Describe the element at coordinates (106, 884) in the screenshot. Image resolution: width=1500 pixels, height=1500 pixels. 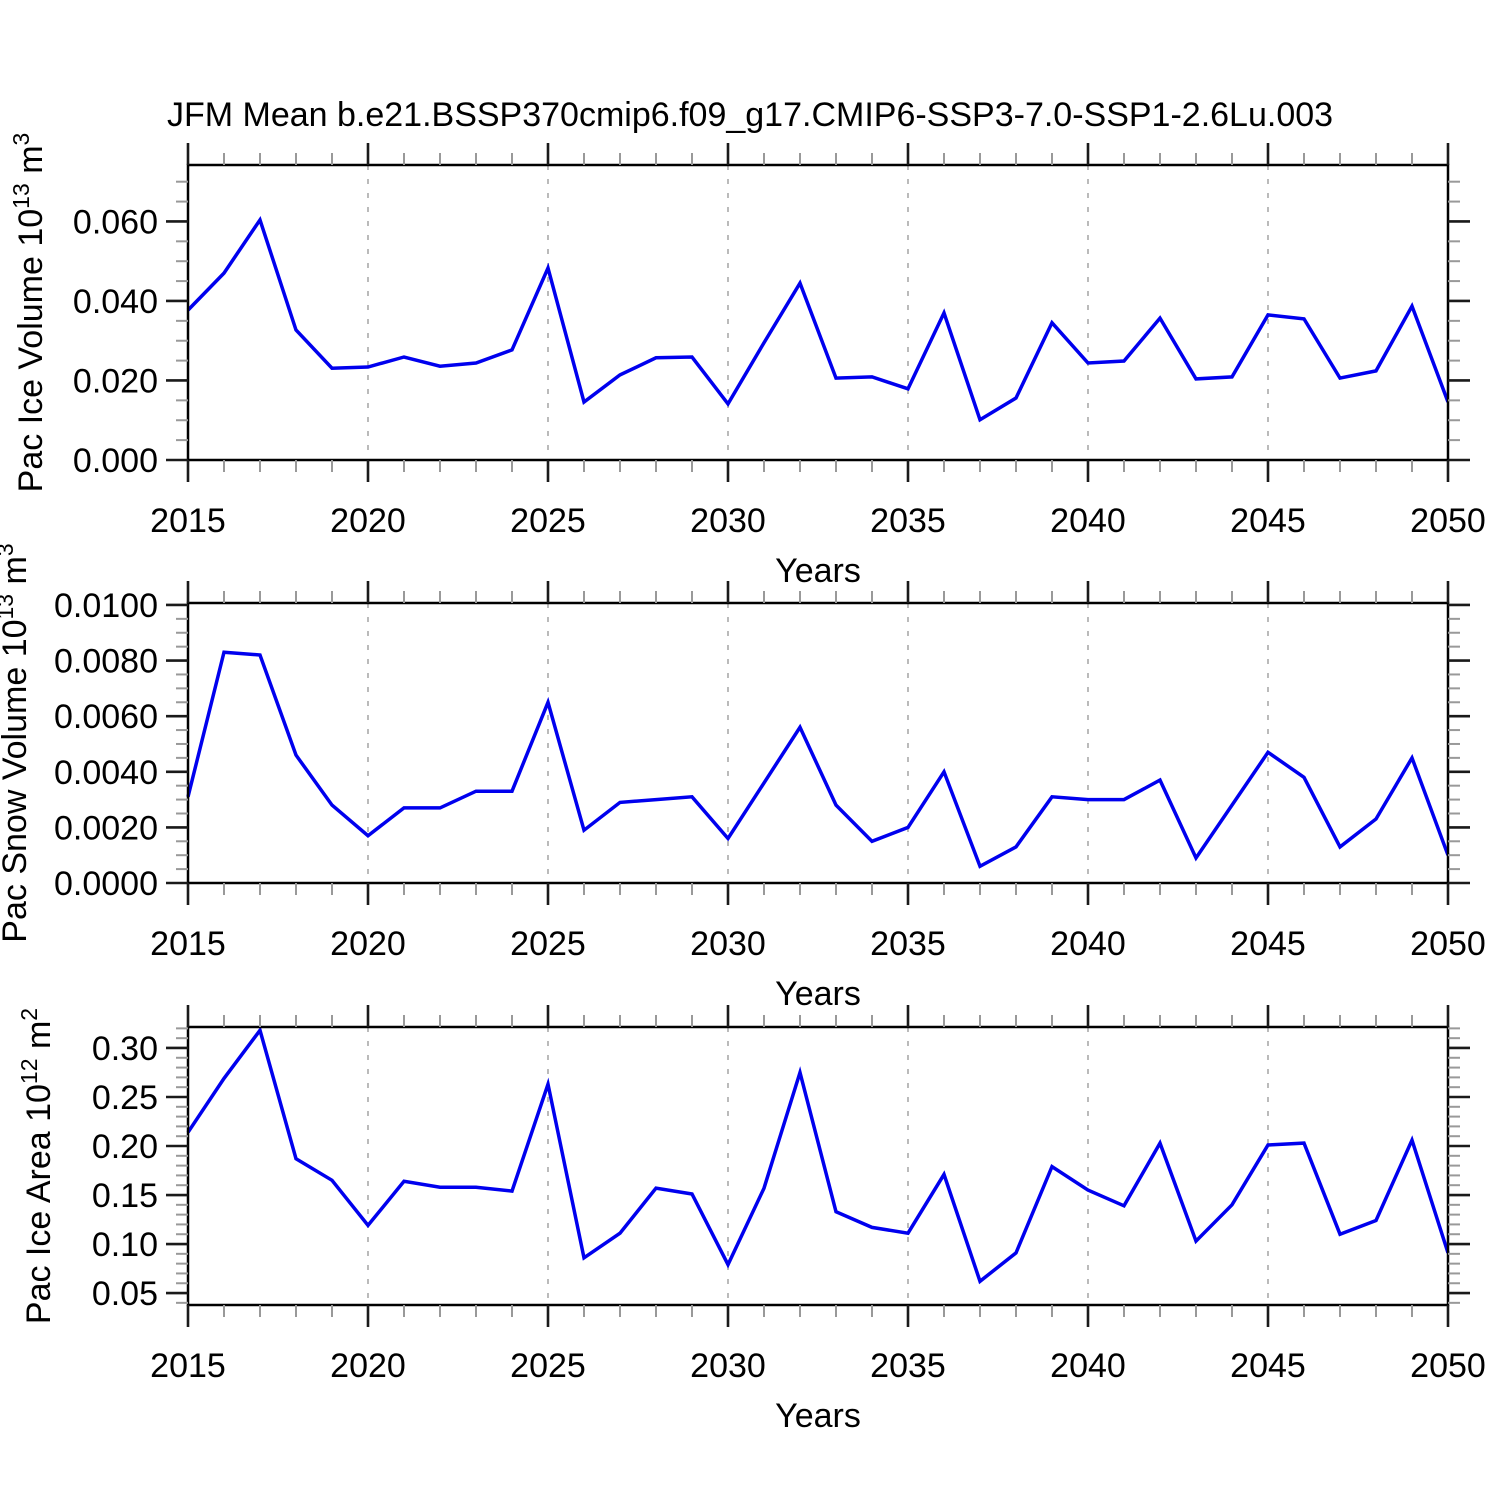
I see `y-tick-label: 0.0000` at that location.